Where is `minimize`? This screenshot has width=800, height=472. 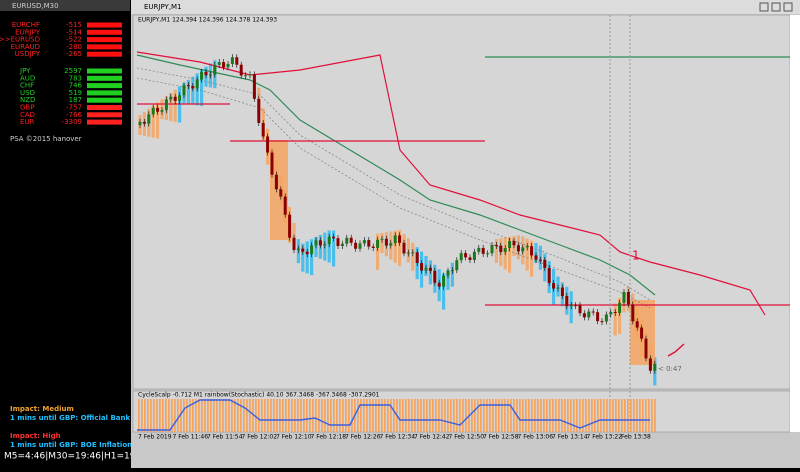
minimize is located at coordinates (764, 7).